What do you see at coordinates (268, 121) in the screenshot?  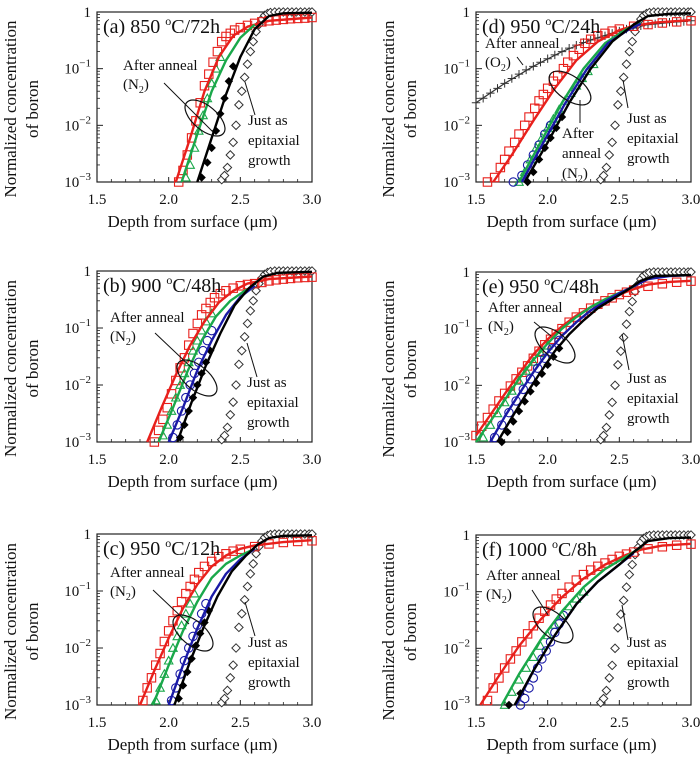 I see `as-grown-label: Just as` at bounding box center [268, 121].